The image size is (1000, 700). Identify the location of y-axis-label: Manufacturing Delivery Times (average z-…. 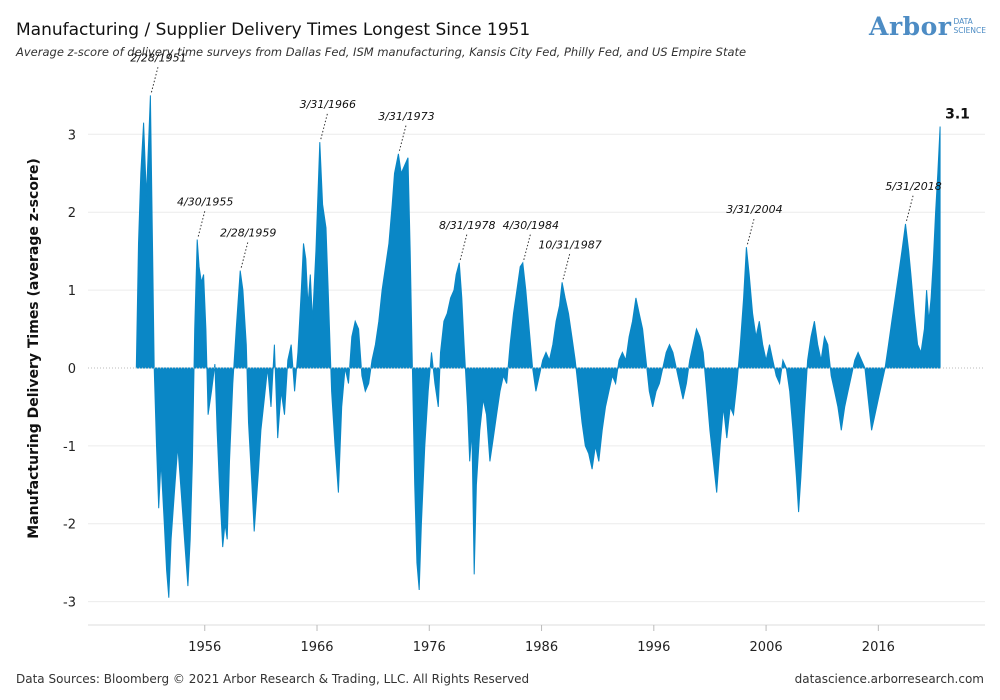
(34, 348).